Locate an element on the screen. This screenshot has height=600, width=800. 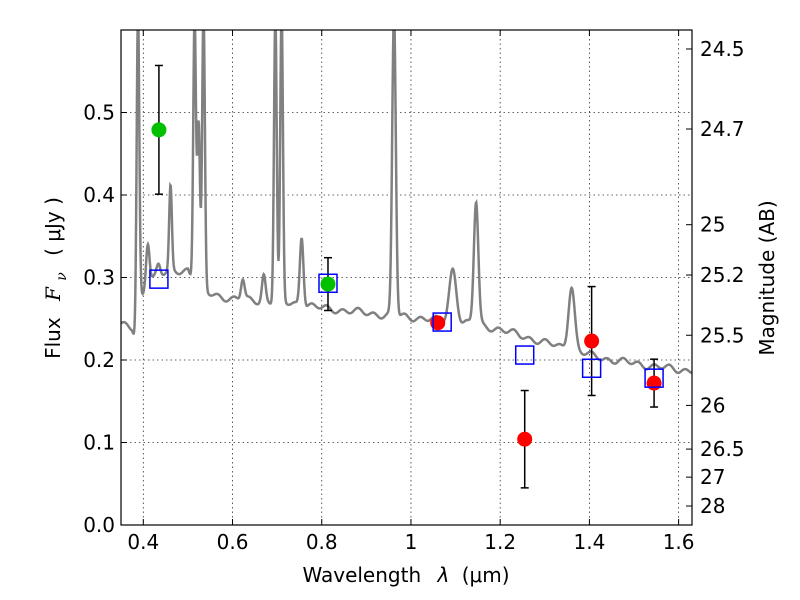
x-axis-label: Wavelength λ (μm) is located at coordinates (405, 575).